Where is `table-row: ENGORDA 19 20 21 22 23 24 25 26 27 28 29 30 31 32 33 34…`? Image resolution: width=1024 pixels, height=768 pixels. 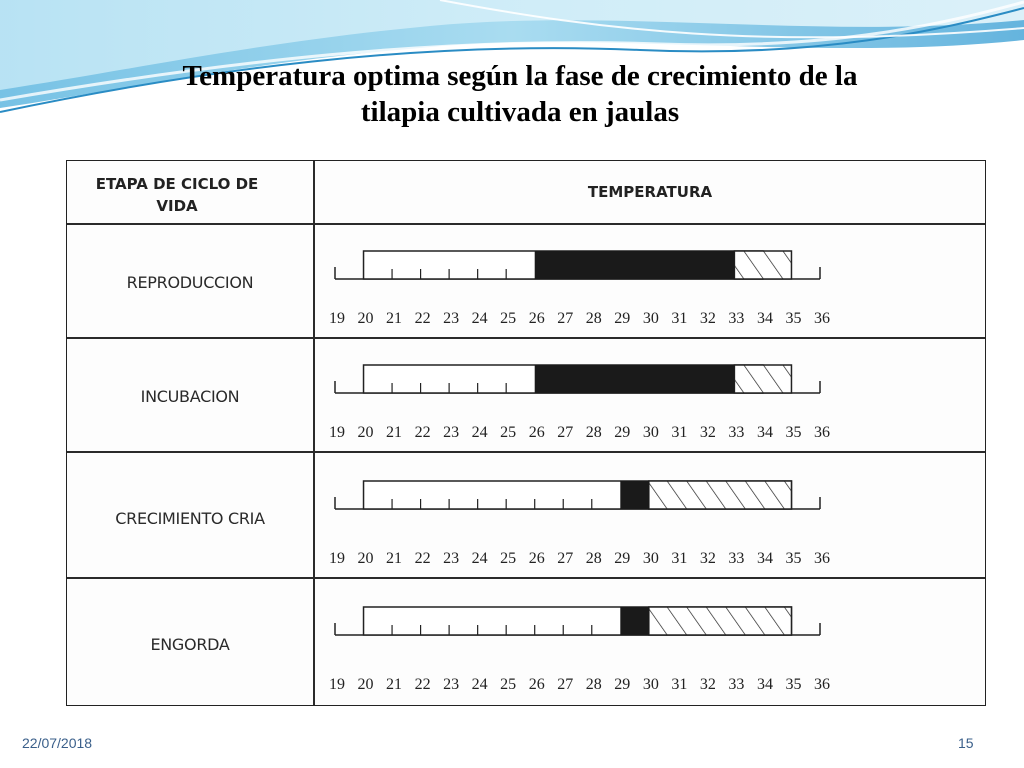 table-row: ENGORDA 19 20 21 22 23 24 25 26 27 28 29 30 31 32 33 34… is located at coordinates (526, 642).